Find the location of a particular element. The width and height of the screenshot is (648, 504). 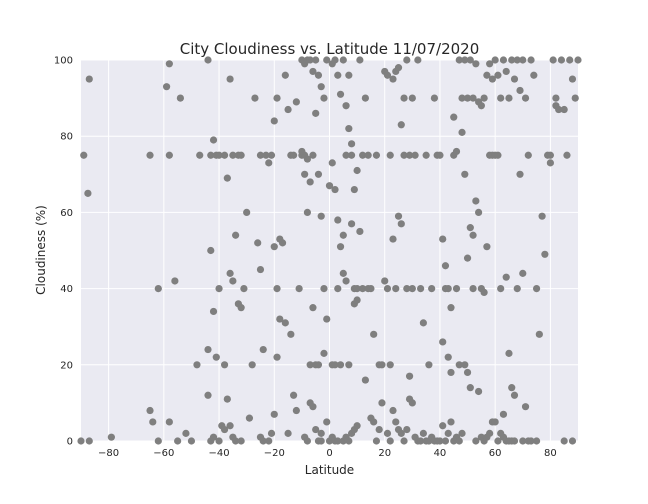

y-tick-label: 60 is located at coordinates (66, 213).